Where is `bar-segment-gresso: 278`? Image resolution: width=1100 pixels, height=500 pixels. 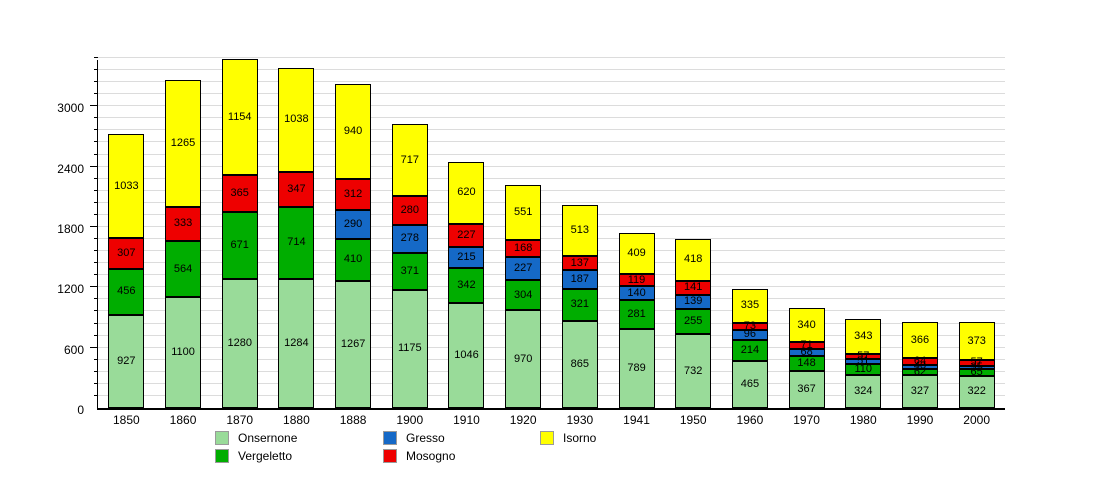
bar-segment-gresso: 278 is located at coordinates (409, 238).